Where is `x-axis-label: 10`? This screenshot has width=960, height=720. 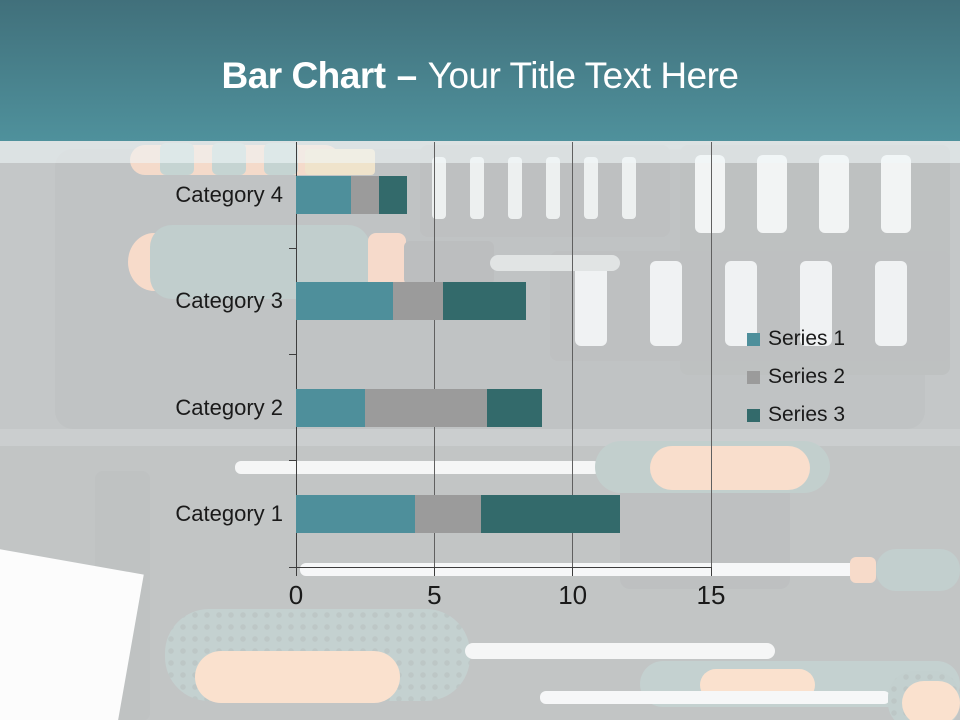
x-axis-label: 10 is located at coordinates (573, 595).